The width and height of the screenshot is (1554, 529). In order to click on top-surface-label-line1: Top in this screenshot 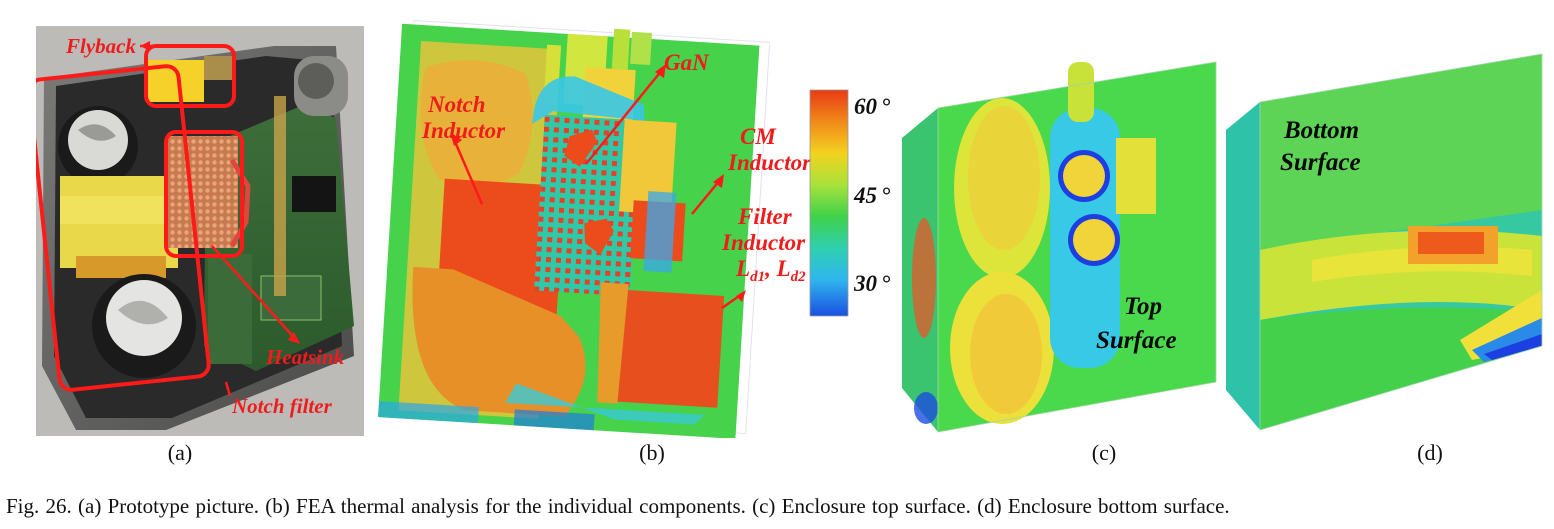, I will do `click(1143, 306)`.